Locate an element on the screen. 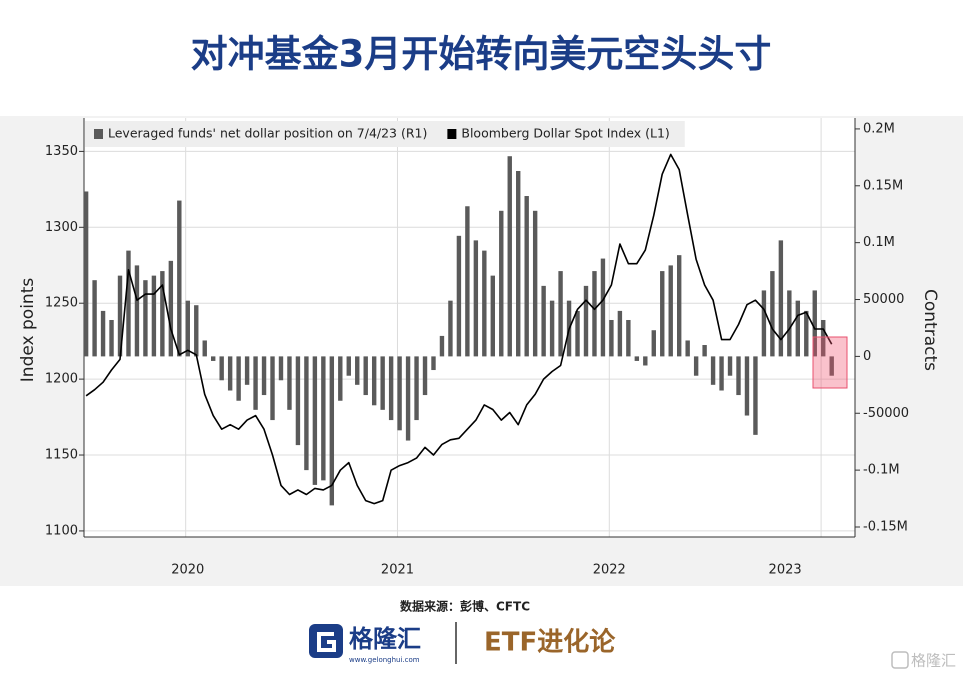 The height and width of the screenshot is (681, 963). brand-url: www.gelonghui.com is located at coordinates (384, 660).